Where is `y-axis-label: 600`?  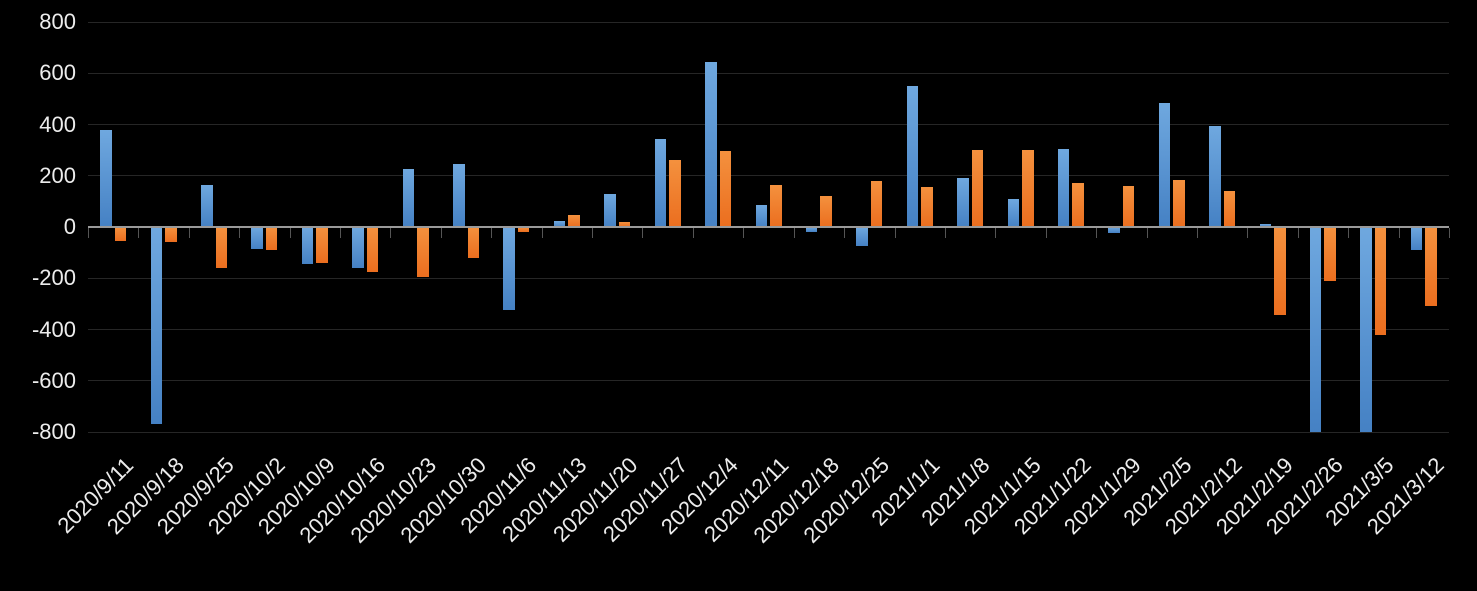
y-axis-label: 600 is located at coordinates (57, 73).